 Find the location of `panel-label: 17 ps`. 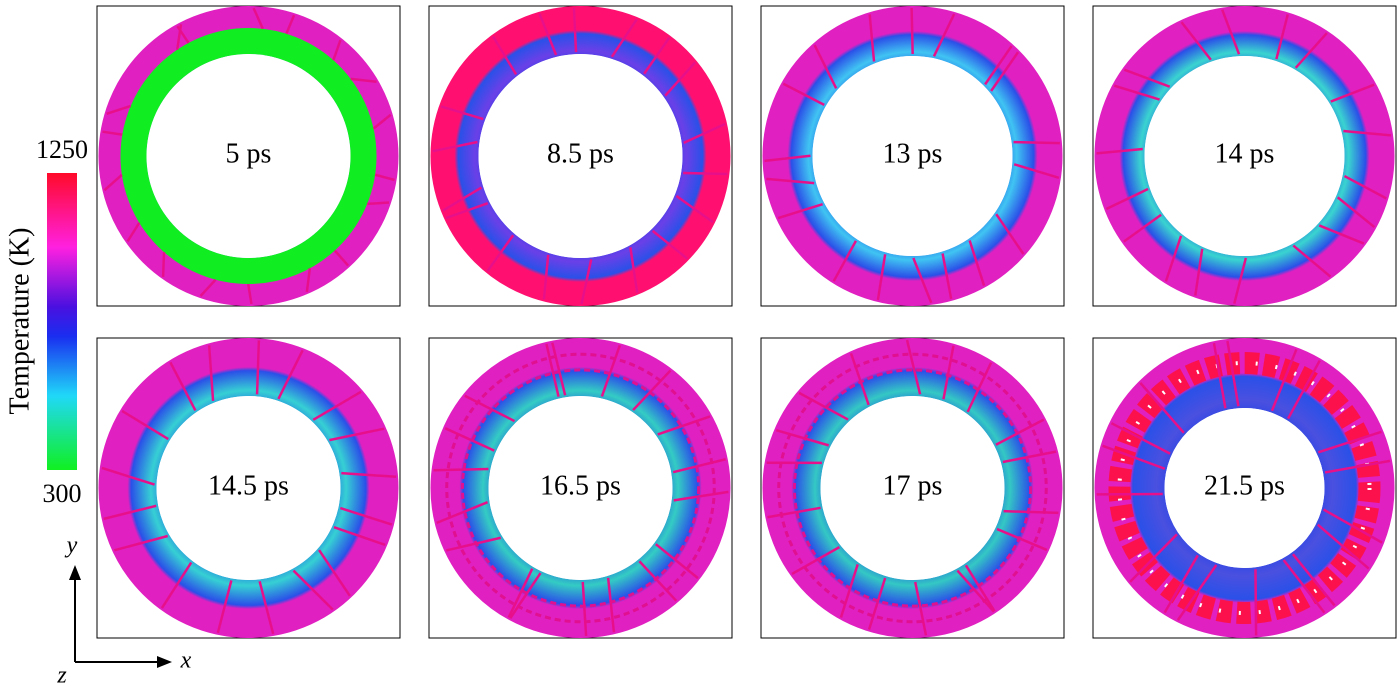

panel-label: 17 ps is located at coordinates (913, 485).